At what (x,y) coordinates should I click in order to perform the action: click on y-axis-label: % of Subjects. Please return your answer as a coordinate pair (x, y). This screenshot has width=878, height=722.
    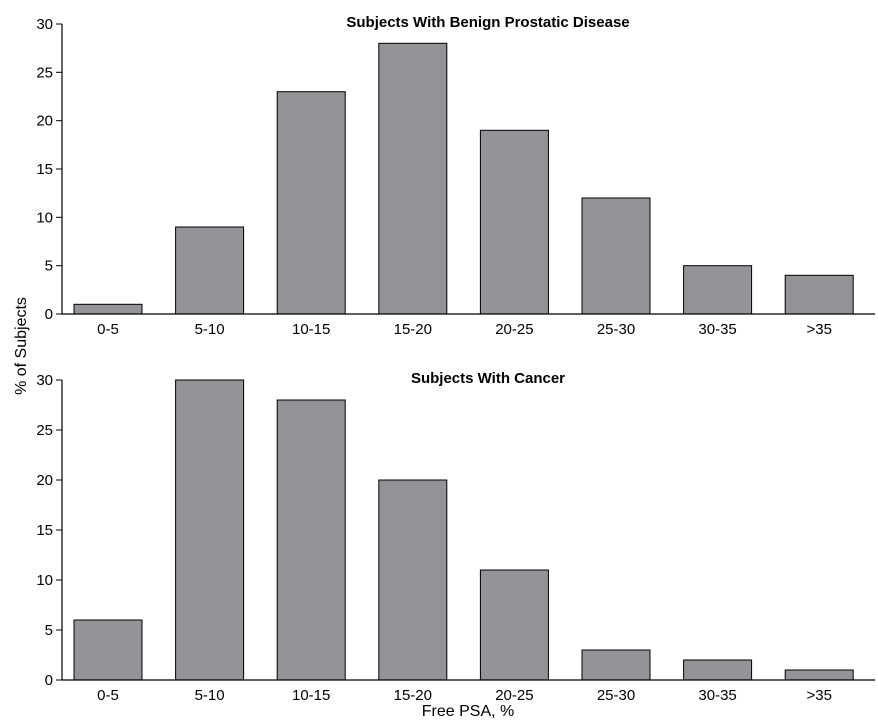
    Looking at the image, I should click on (21, 346).